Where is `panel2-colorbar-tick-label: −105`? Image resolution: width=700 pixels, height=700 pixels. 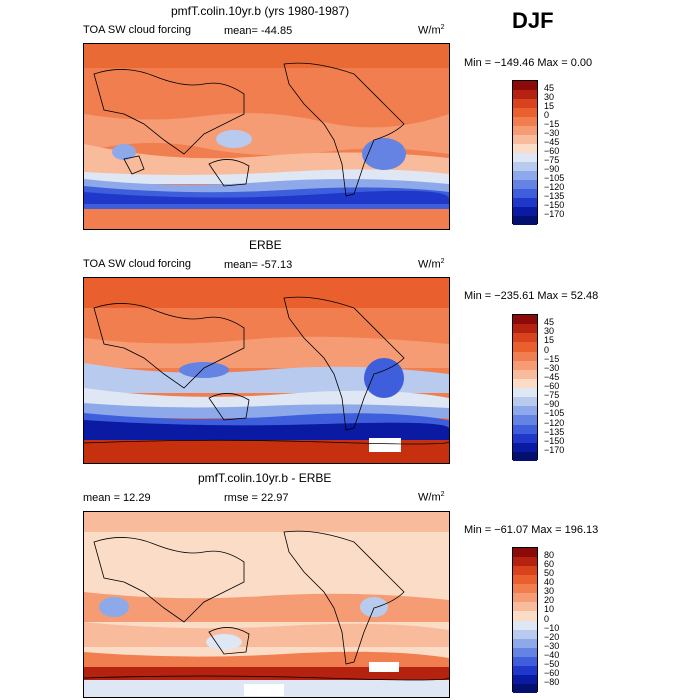
panel2-colorbar-tick-label: −105 is located at coordinates (554, 413).